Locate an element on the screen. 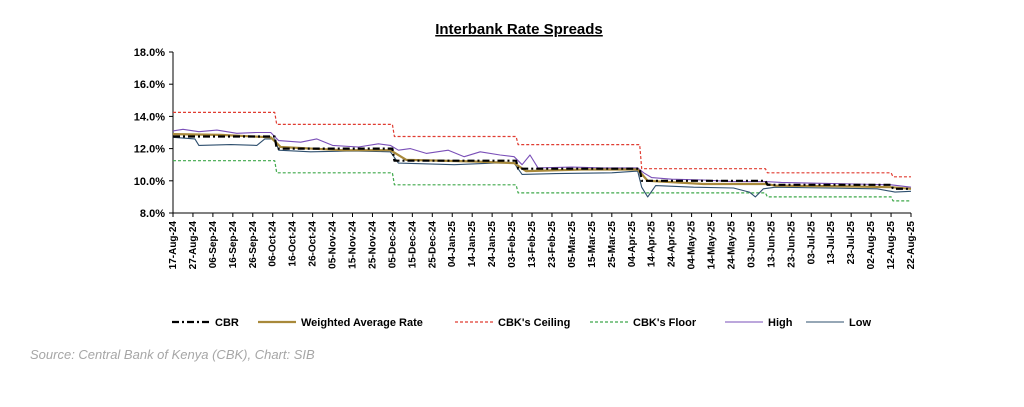  legend-label-low: Low is located at coordinates (860, 323).